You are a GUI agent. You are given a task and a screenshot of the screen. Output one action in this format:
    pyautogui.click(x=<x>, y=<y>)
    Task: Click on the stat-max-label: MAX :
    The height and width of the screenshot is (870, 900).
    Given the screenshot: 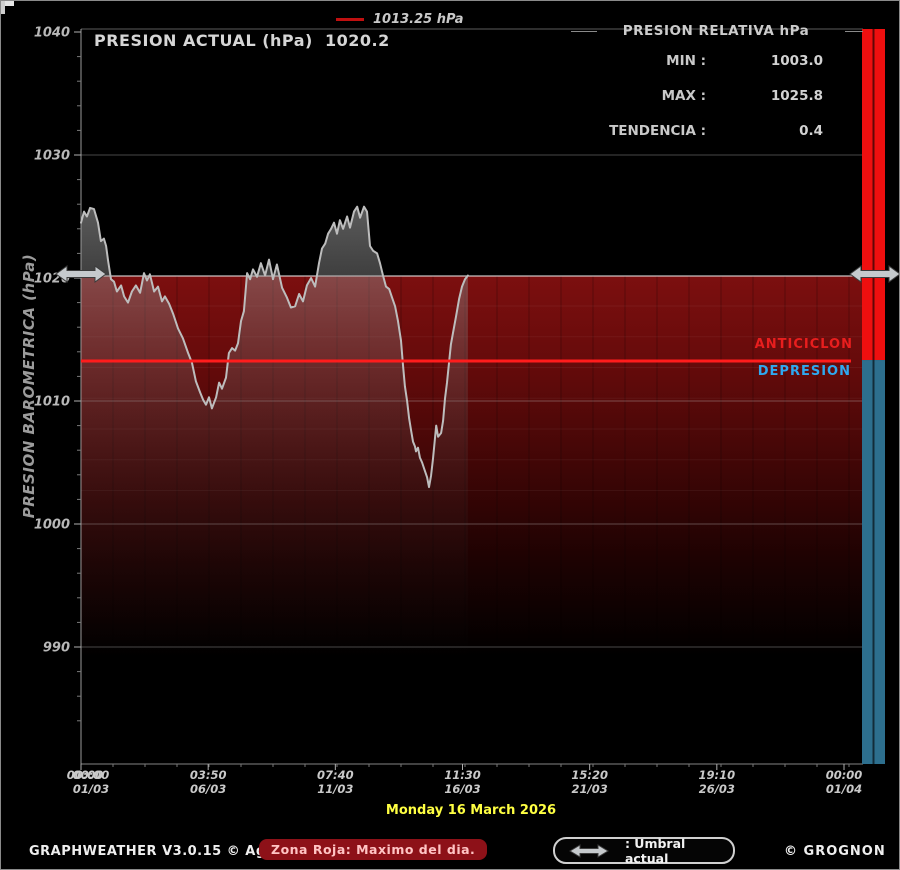 What is the action you would take?
    pyautogui.click(x=683, y=96)
    